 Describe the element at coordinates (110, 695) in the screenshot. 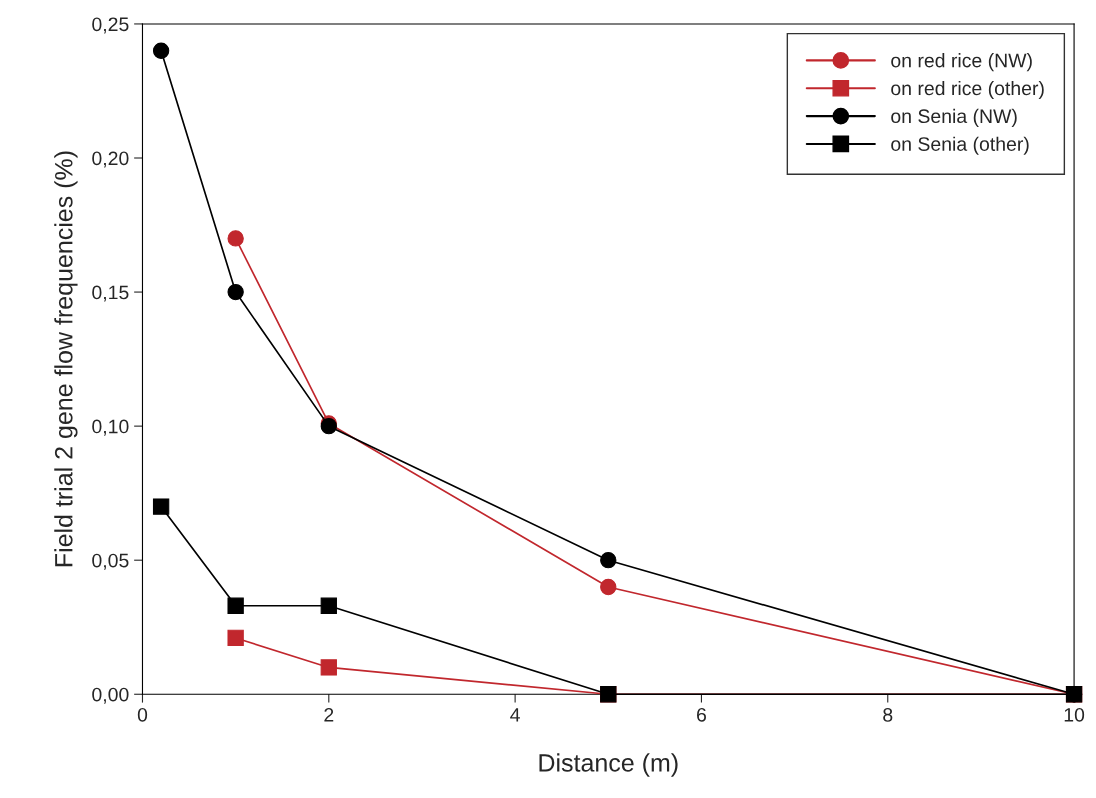

I see `y-tick-label: 0,00` at that location.